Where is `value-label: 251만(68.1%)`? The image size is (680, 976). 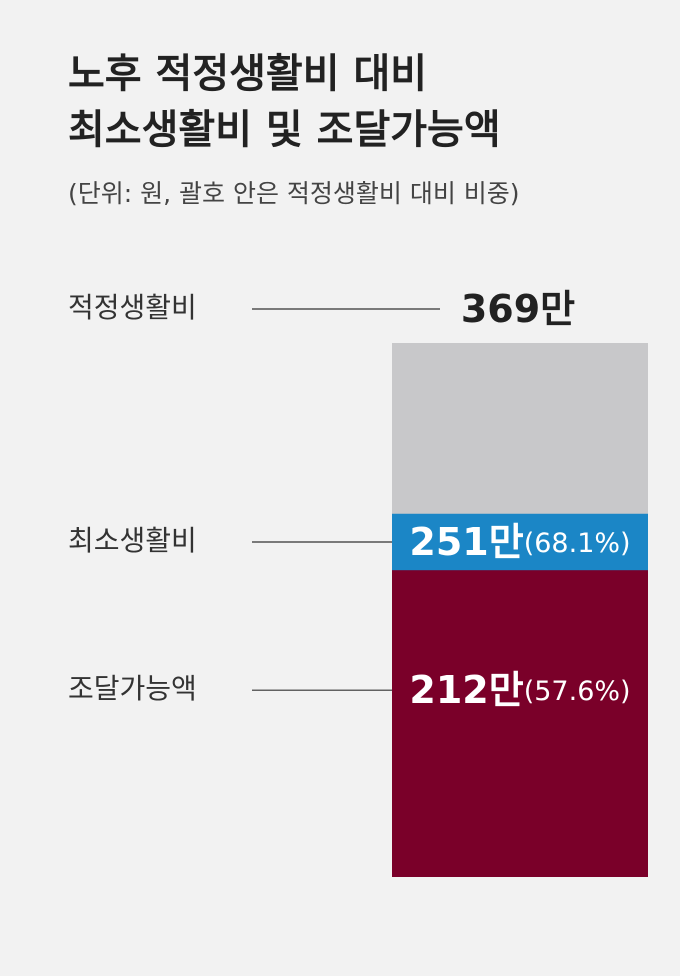
value-label: 251만(68.1%) is located at coordinates (519, 541).